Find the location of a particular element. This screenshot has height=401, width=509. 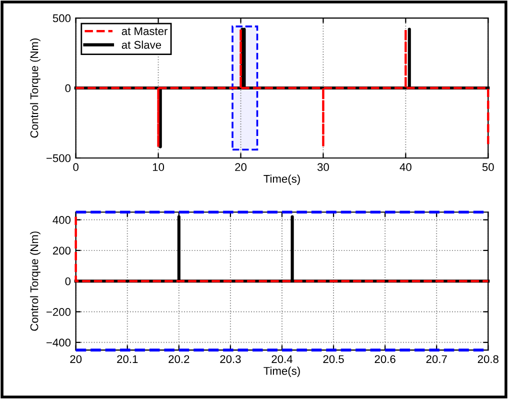

legend-label: at Master is located at coordinates (145, 31).